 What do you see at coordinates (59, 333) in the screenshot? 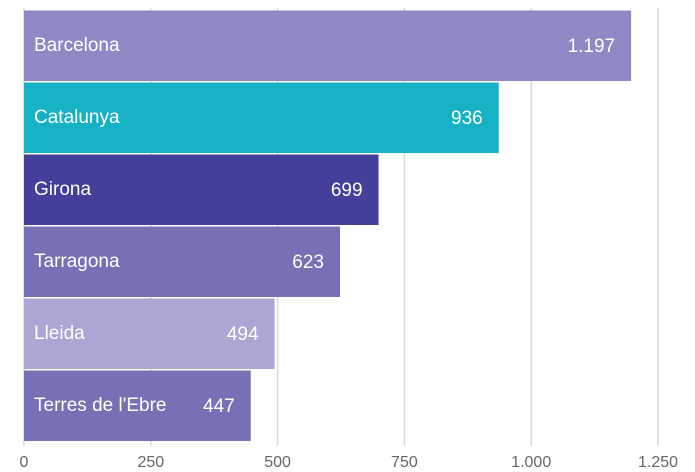
I see `category-label: Lleida` at bounding box center [59, 333].